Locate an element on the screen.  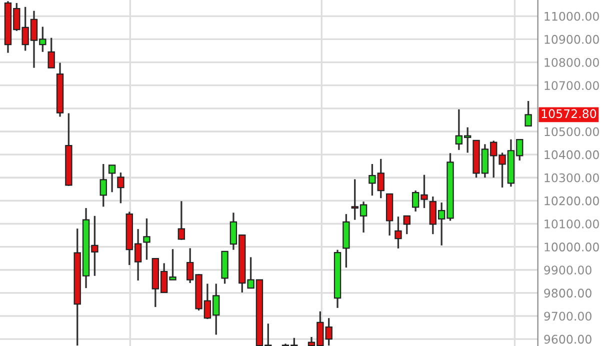
y-tick-label: 10900.00 is located at coordinates (571, 39).